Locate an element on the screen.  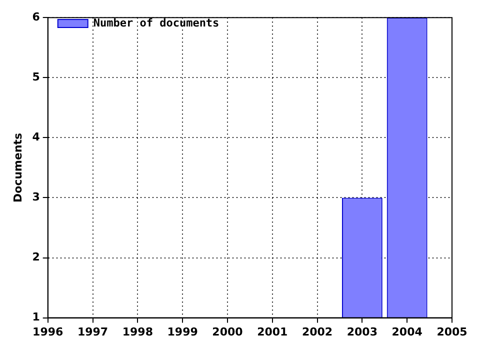
y-tick-label: 1 is located at coordinates (36, 317).